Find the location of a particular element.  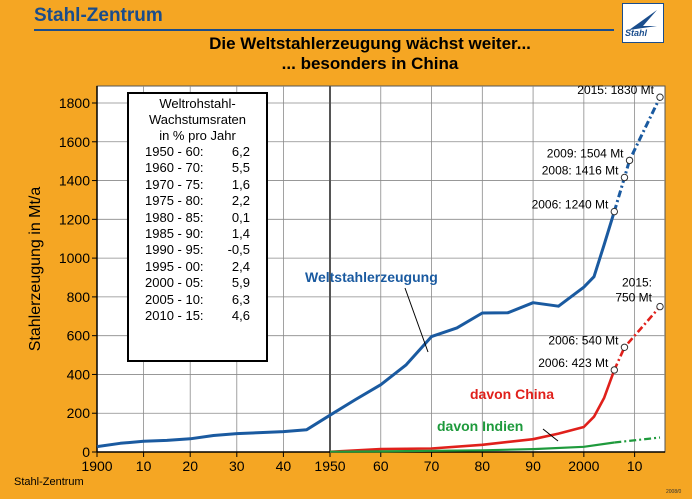

growth-table-rate: 0,1 is located at coordinates (240, 217).